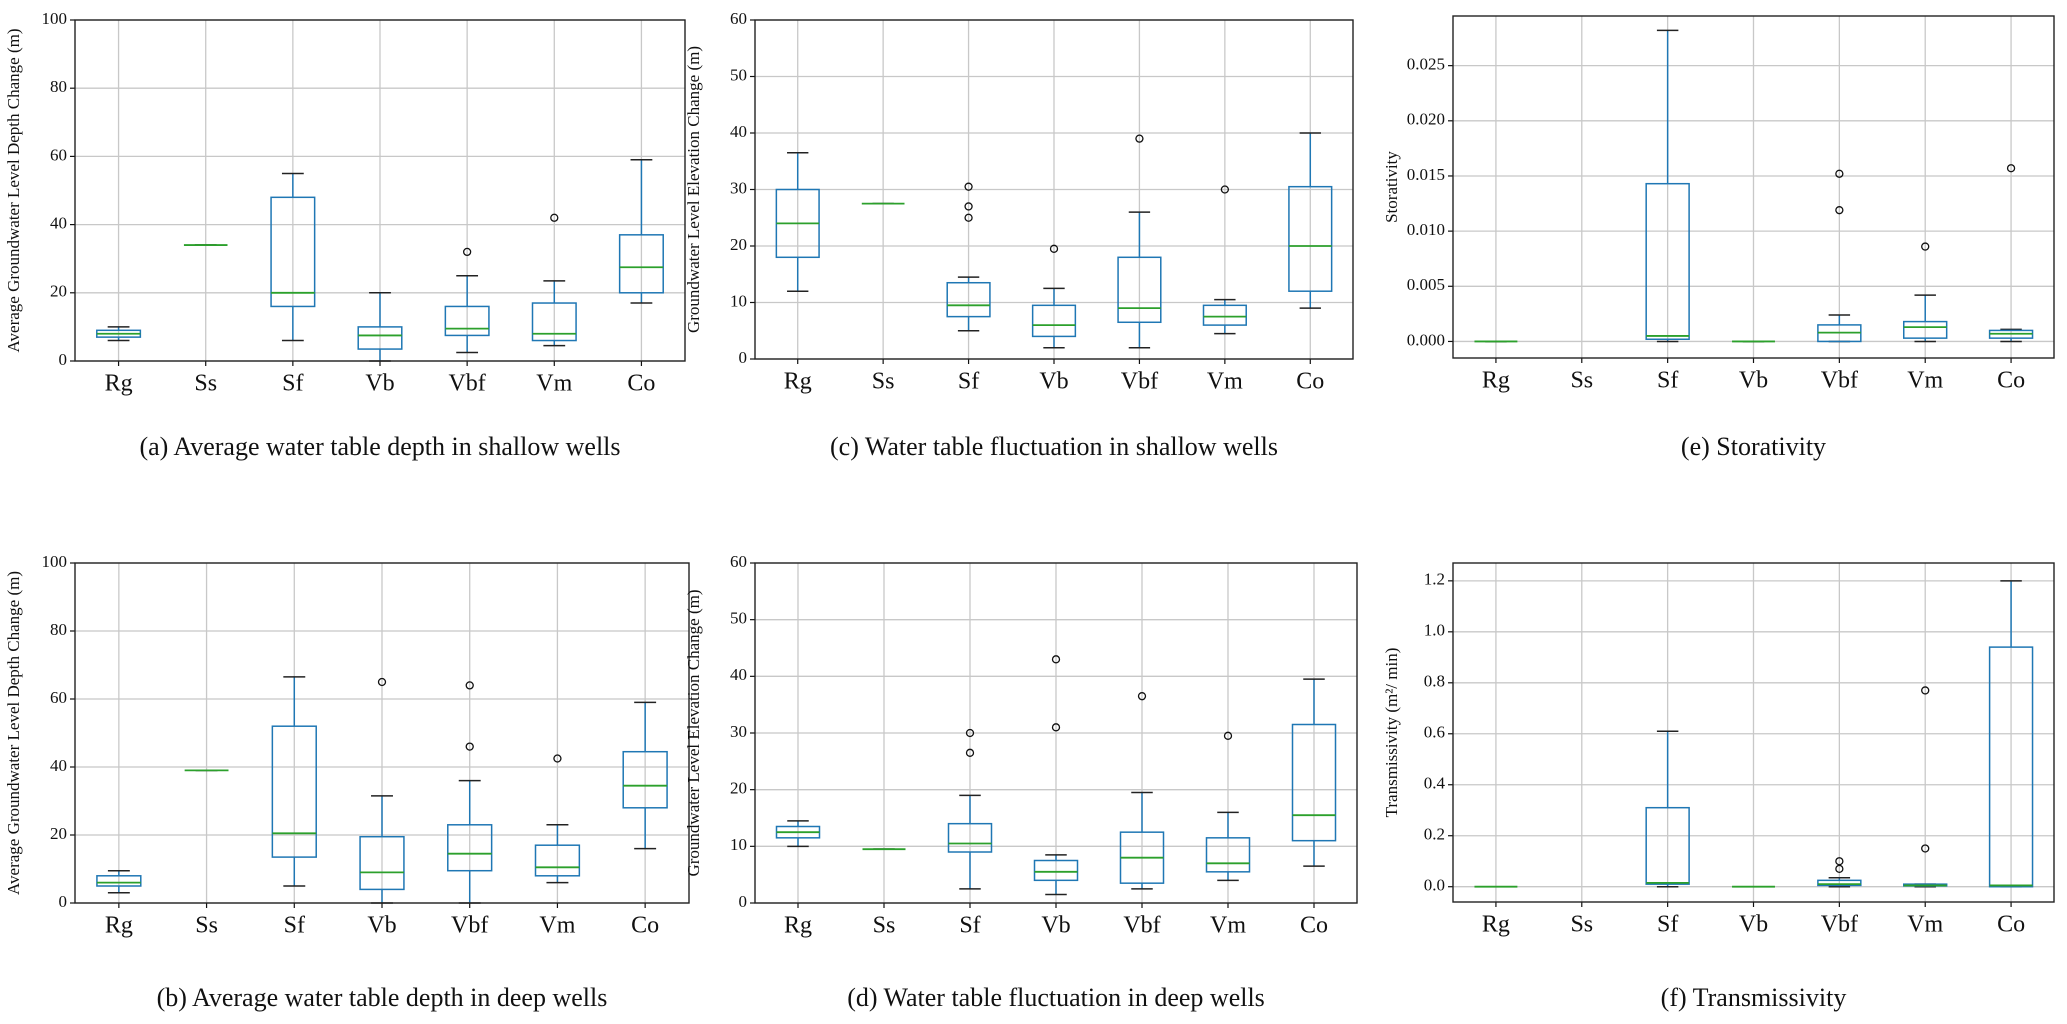 This screenshot has width=2067, height=1024. What do you see at coordinates (1426, 174) in the screenshot?
I see `y-tick-label: 0.015` at bounding box center [1426, 174].